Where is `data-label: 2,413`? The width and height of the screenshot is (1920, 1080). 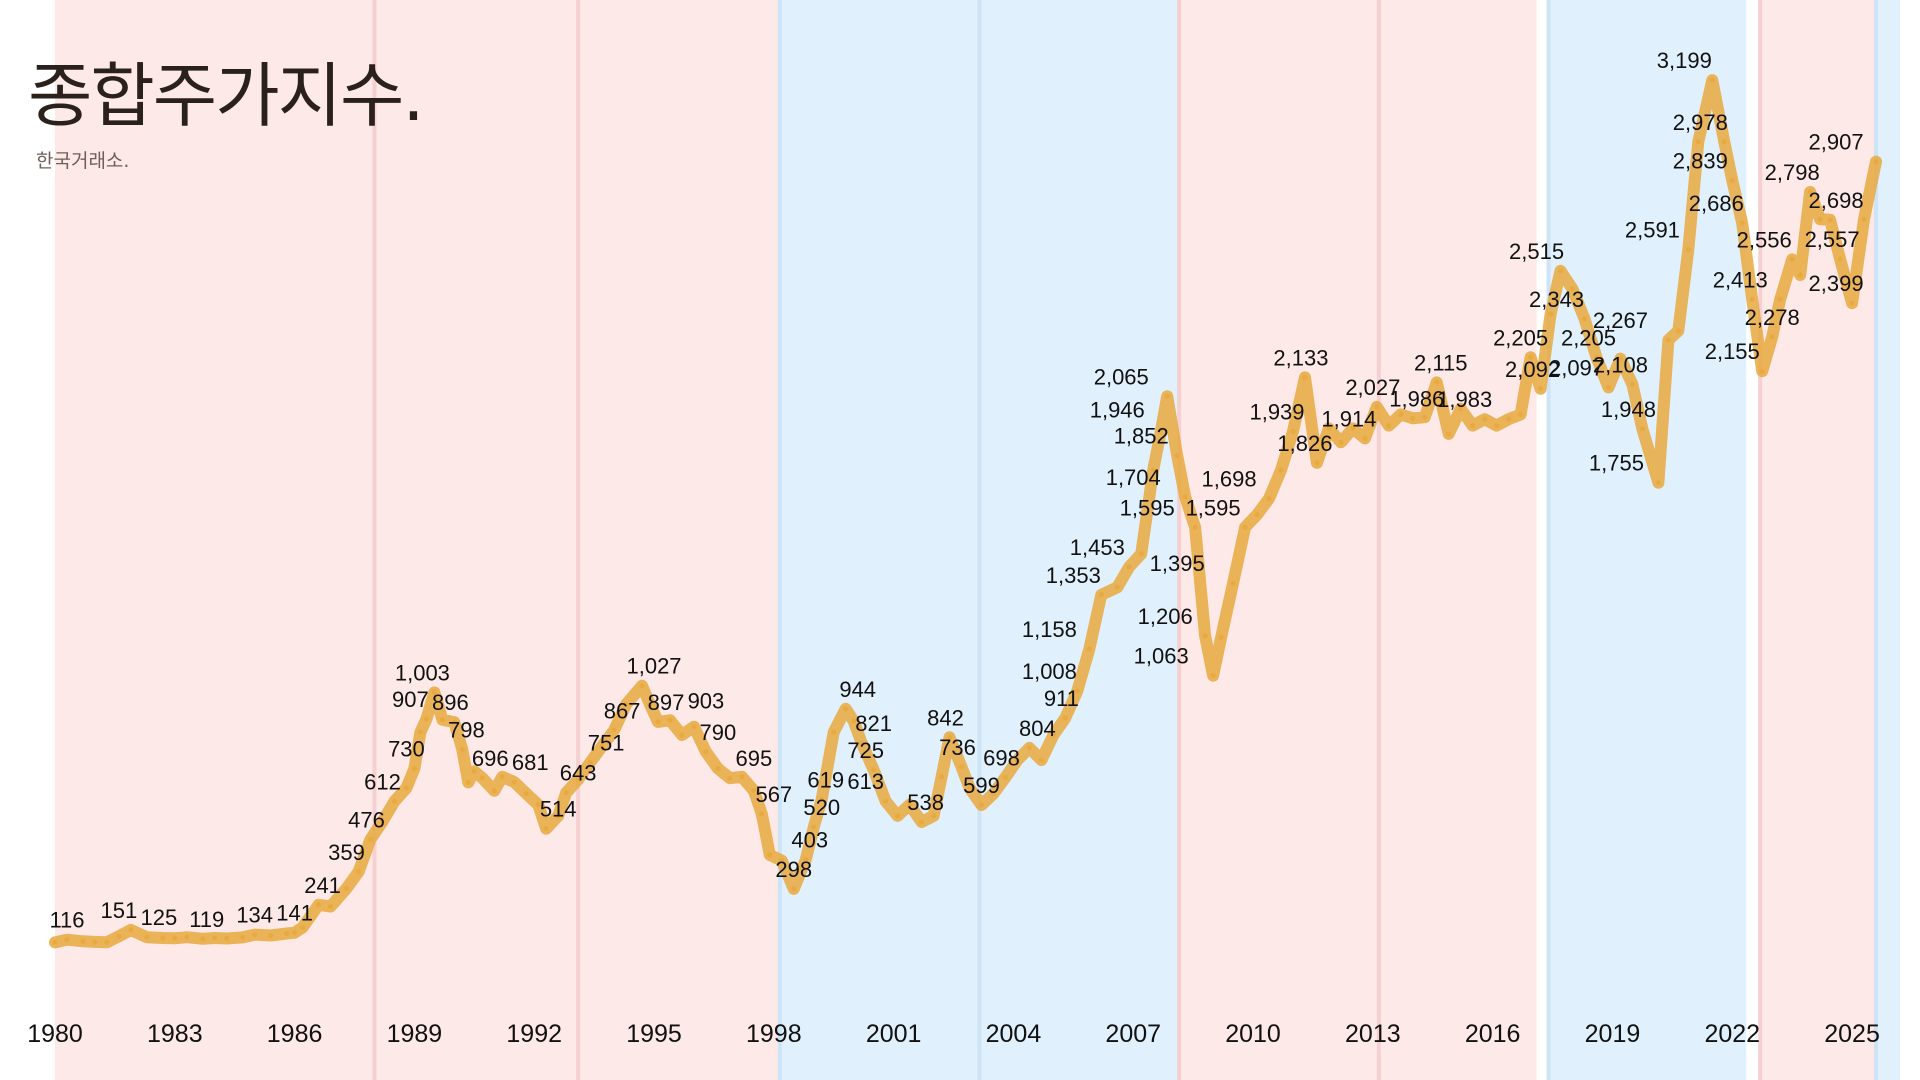
data-label: 2,413 is located at coordinates (1740, 279).